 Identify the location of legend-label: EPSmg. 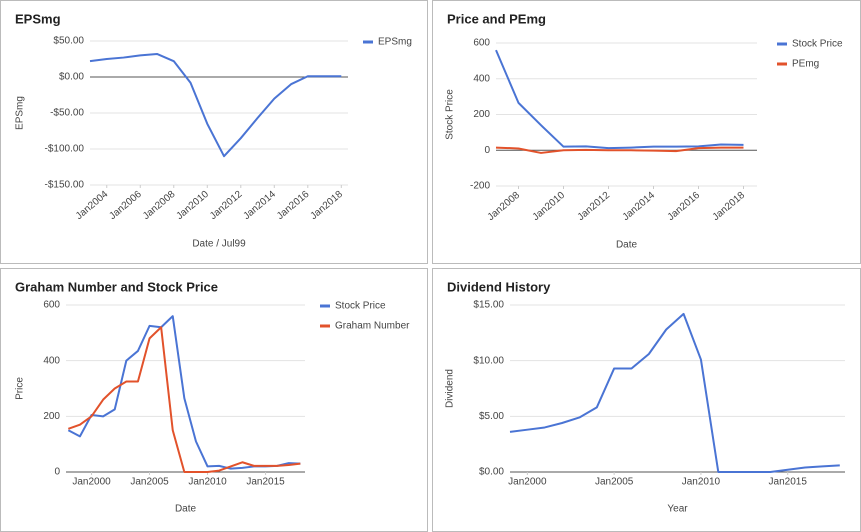
(395, 42).